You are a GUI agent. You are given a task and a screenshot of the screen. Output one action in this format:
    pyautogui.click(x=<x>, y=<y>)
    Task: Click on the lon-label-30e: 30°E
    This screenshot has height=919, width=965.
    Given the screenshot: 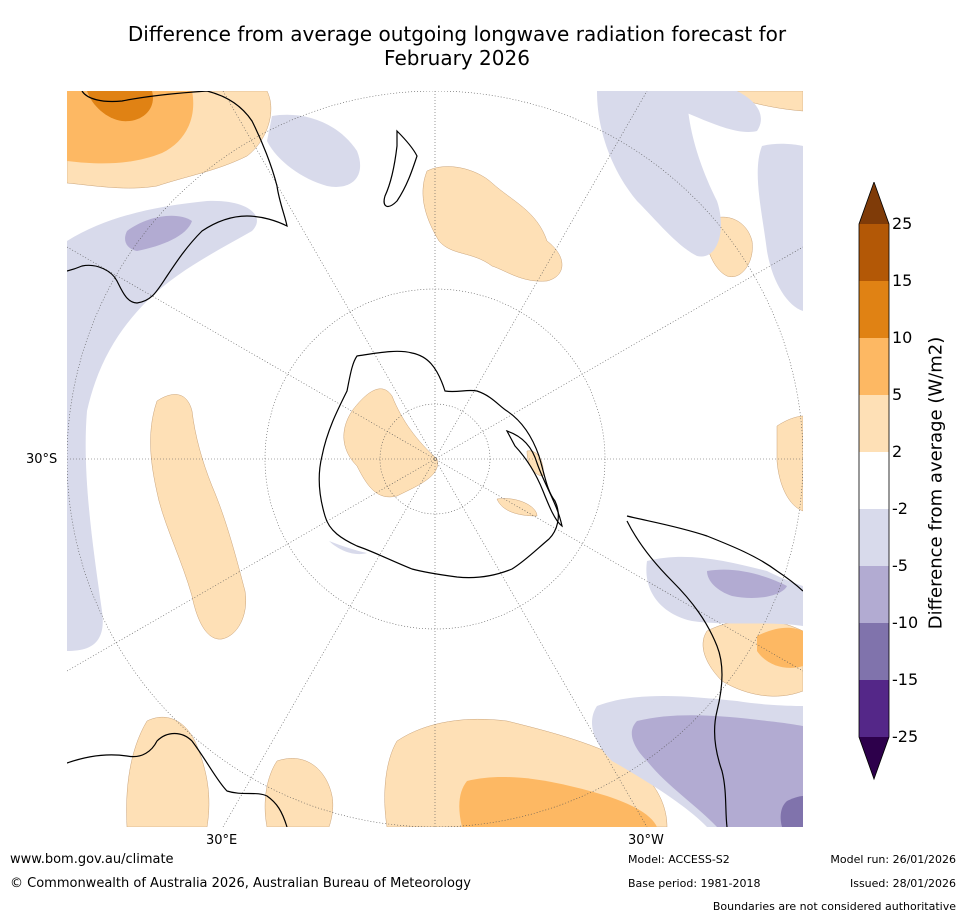 What is the action you would take?
    pyautogui.click(x=222, y=840)
    